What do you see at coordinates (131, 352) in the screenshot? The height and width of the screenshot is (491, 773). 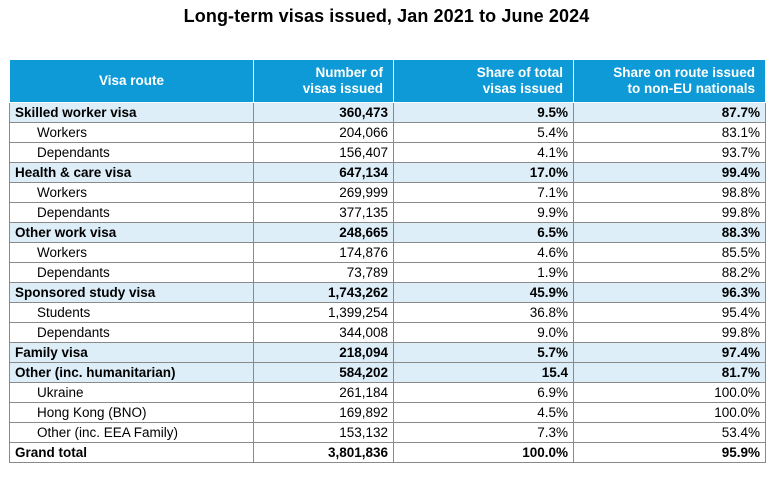 I see `row-label: Family visa` at bounding box center [131, 352].